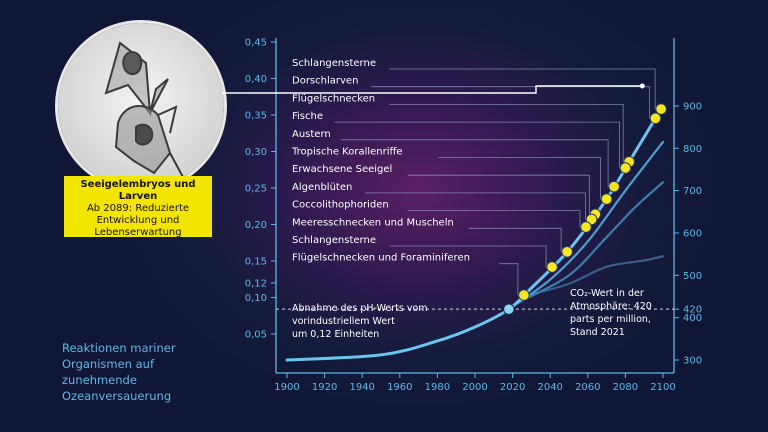 The width and height of the screenshot is (768, 432). What do you see at coordinates (692, 276) in the screenshot?
I see `right-tick-label: 500` at bounding box center [692, 276].